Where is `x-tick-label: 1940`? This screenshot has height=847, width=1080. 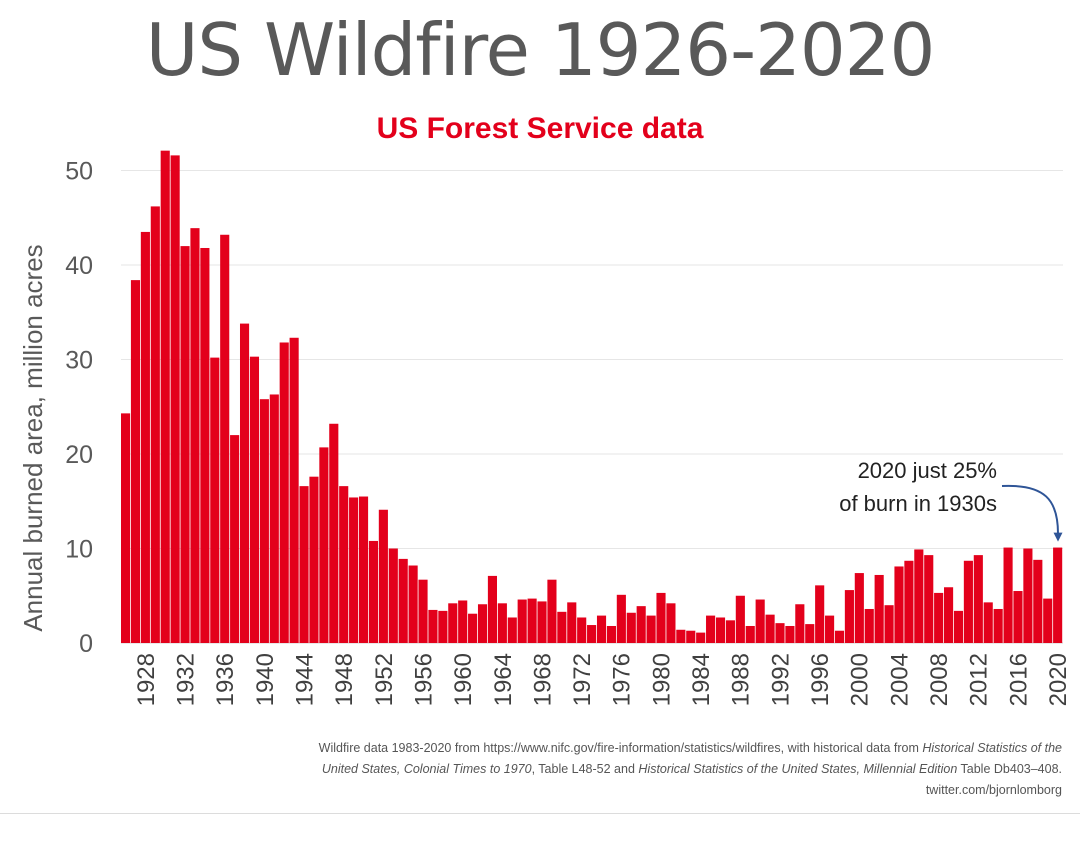
x-tick-label: 1940 is located at coordinates (265, 679).